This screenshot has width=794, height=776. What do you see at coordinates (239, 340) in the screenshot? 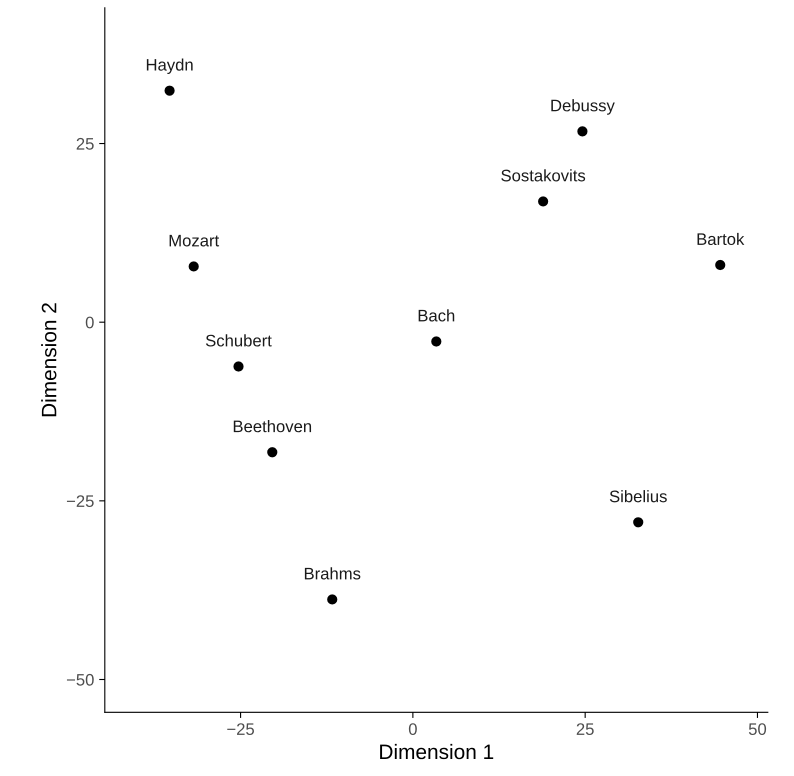
I see `annotation: Schubert` at bounding box center [239, 340].